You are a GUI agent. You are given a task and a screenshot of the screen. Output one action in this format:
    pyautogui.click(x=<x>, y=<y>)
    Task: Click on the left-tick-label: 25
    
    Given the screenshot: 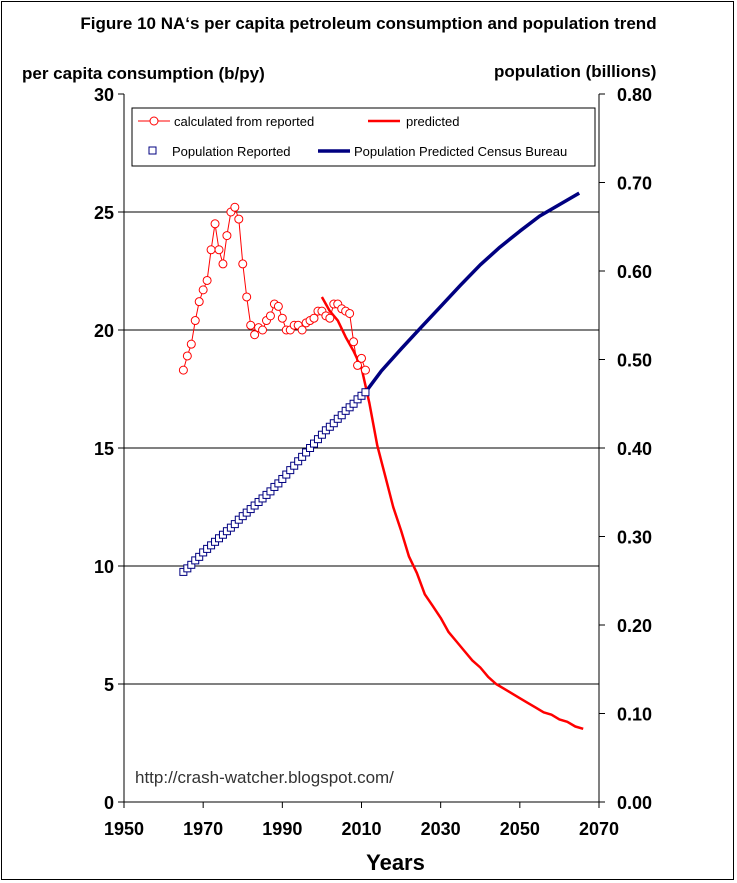 What is the action you would take?
    pyautogui.click(x=104, y=213)
    